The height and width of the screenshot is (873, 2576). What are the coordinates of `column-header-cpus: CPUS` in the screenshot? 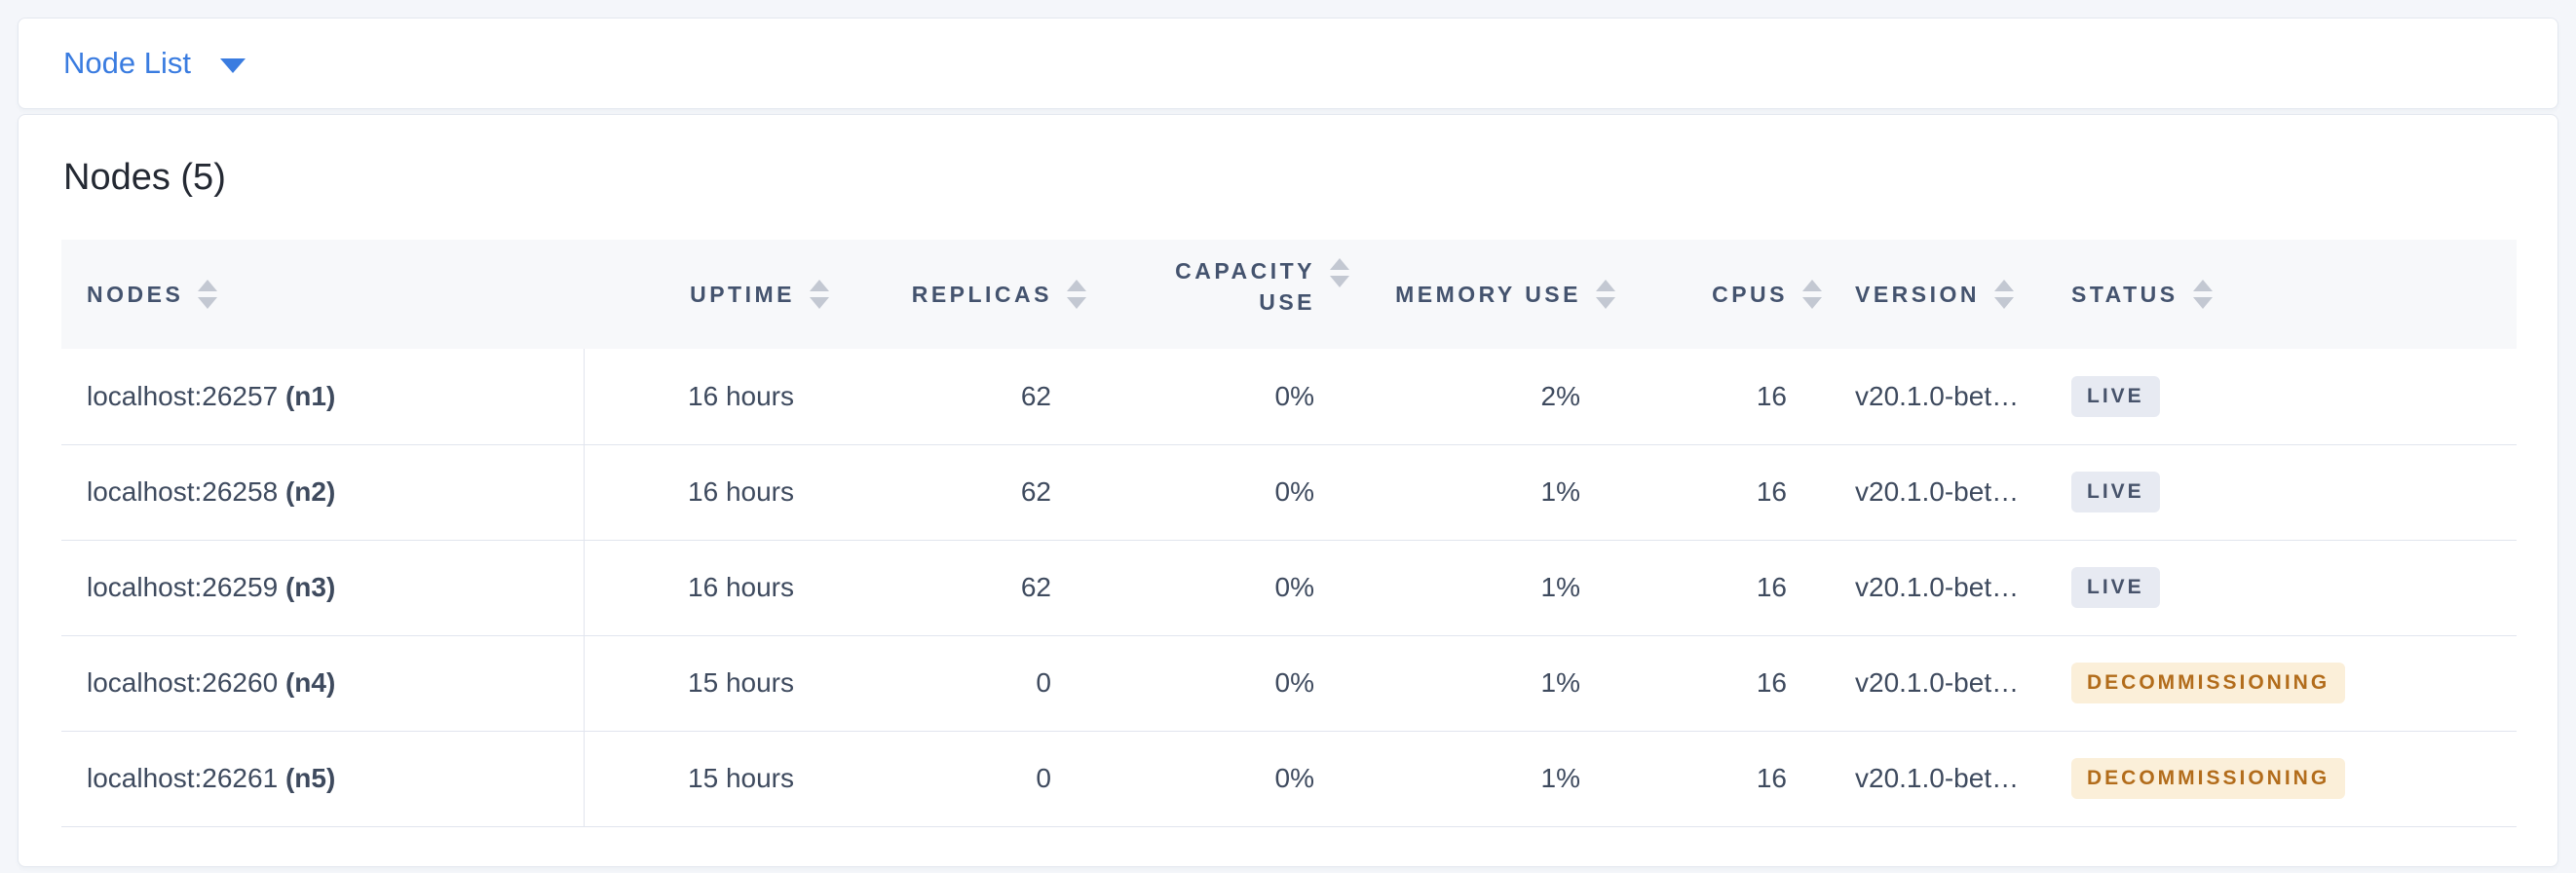 It's located at (1728, 294).